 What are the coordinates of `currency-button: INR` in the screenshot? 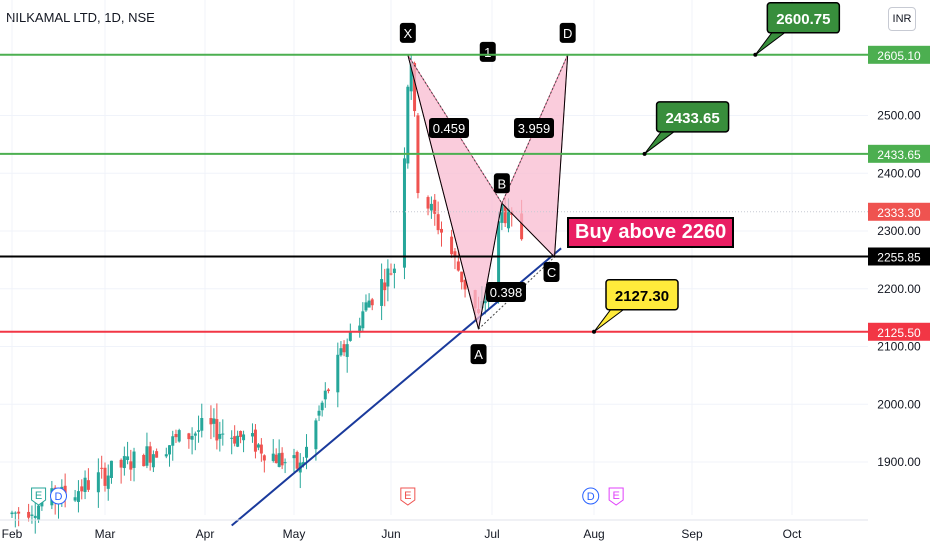 It's located at (902, 19).